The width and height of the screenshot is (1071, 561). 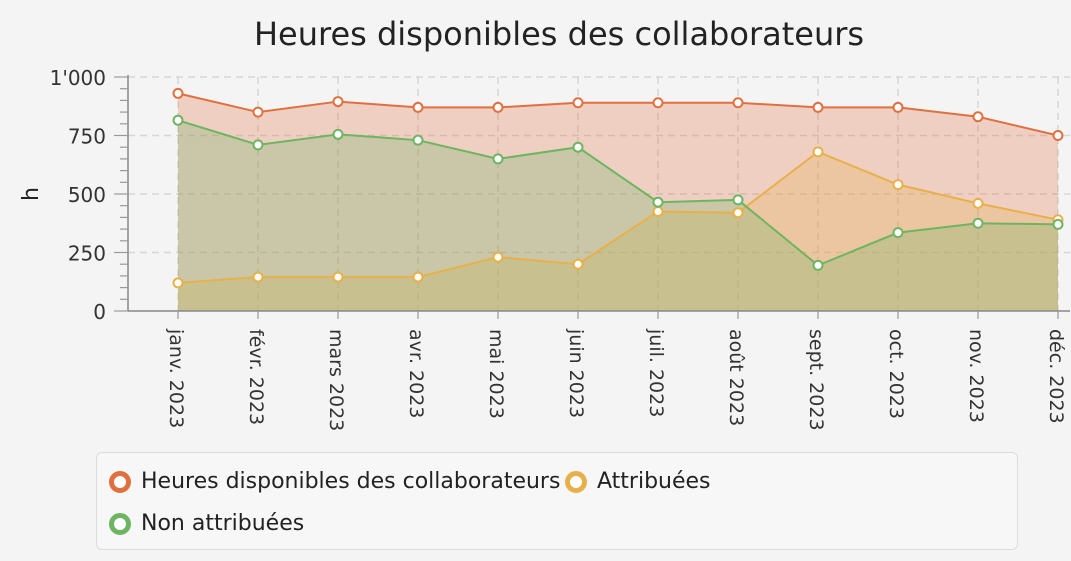 I want to click on x-tick-label: nov. 2023, so click(x=976, y=376).